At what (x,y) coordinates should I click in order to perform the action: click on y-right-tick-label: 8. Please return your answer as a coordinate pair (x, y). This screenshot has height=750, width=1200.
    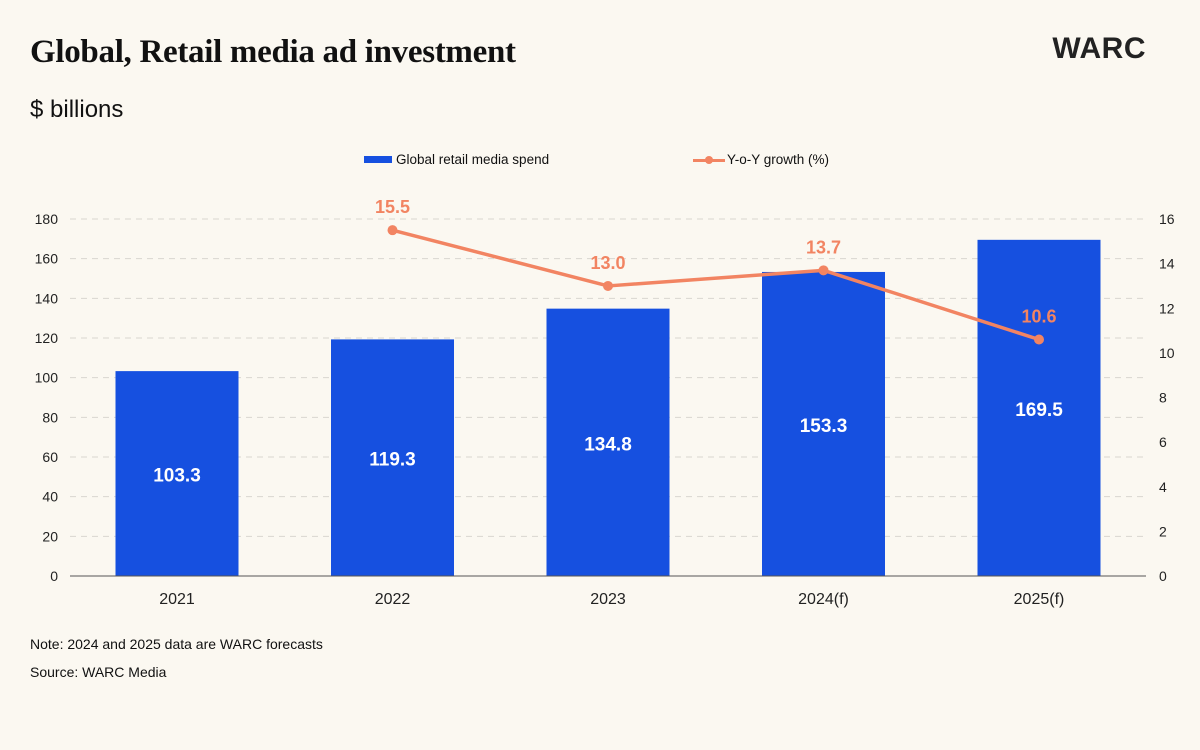
    Looking at the image, I should click on (1163, 398).